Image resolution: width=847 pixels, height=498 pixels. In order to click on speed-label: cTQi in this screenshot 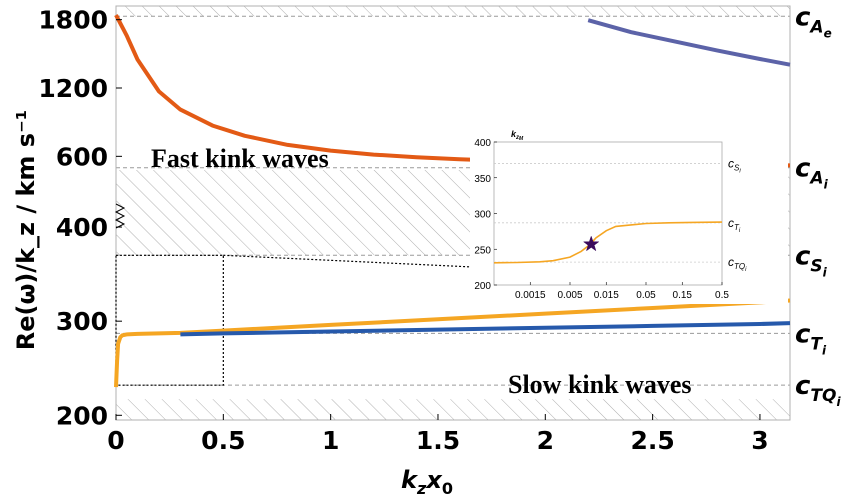, I will do `click(818, 390)`.